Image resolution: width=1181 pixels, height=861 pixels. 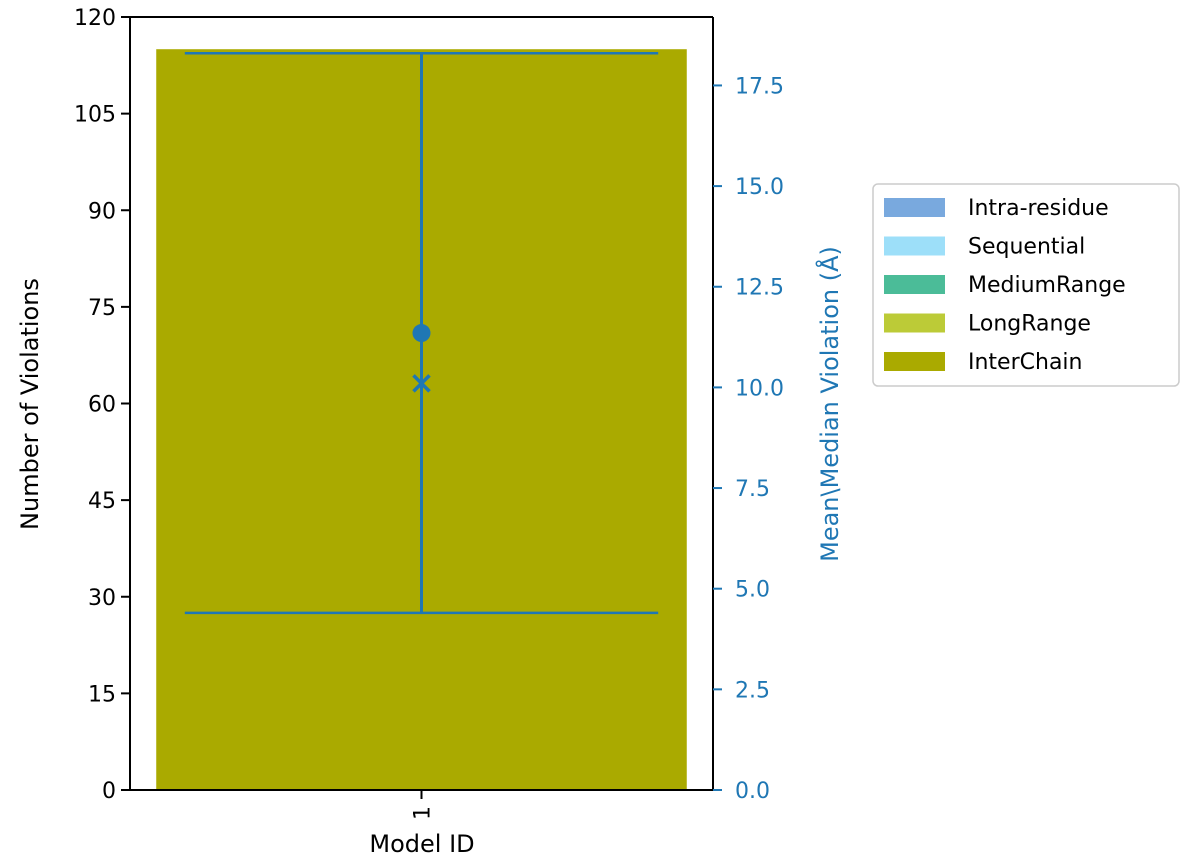 What do you see at coordinates (95, 18) in the screenshot?
I see `left-tick-label: 120` at bounding box center [95, 18].